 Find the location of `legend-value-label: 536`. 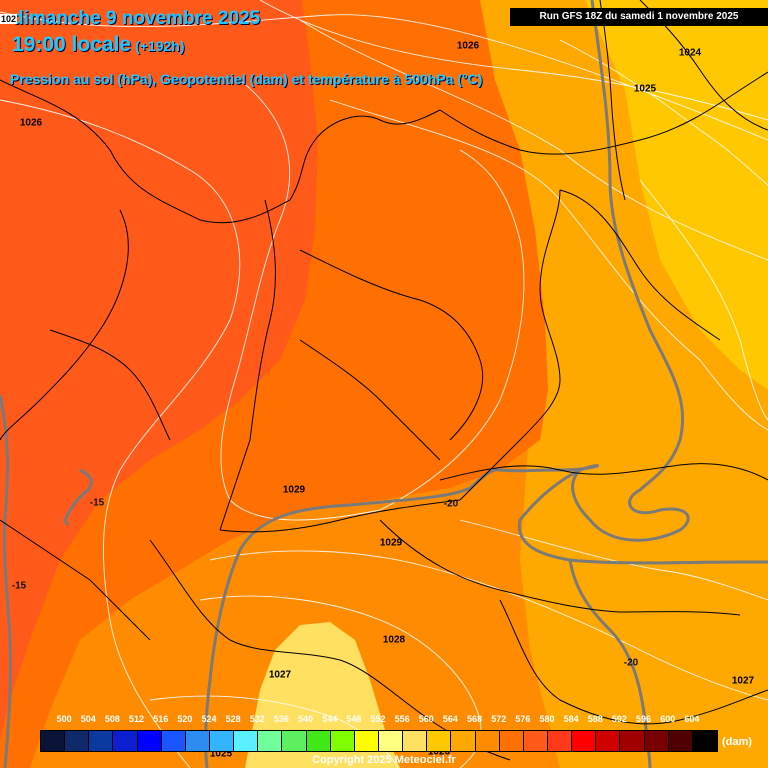

legend-value-label: 536 is located at coordinates (281, 719).